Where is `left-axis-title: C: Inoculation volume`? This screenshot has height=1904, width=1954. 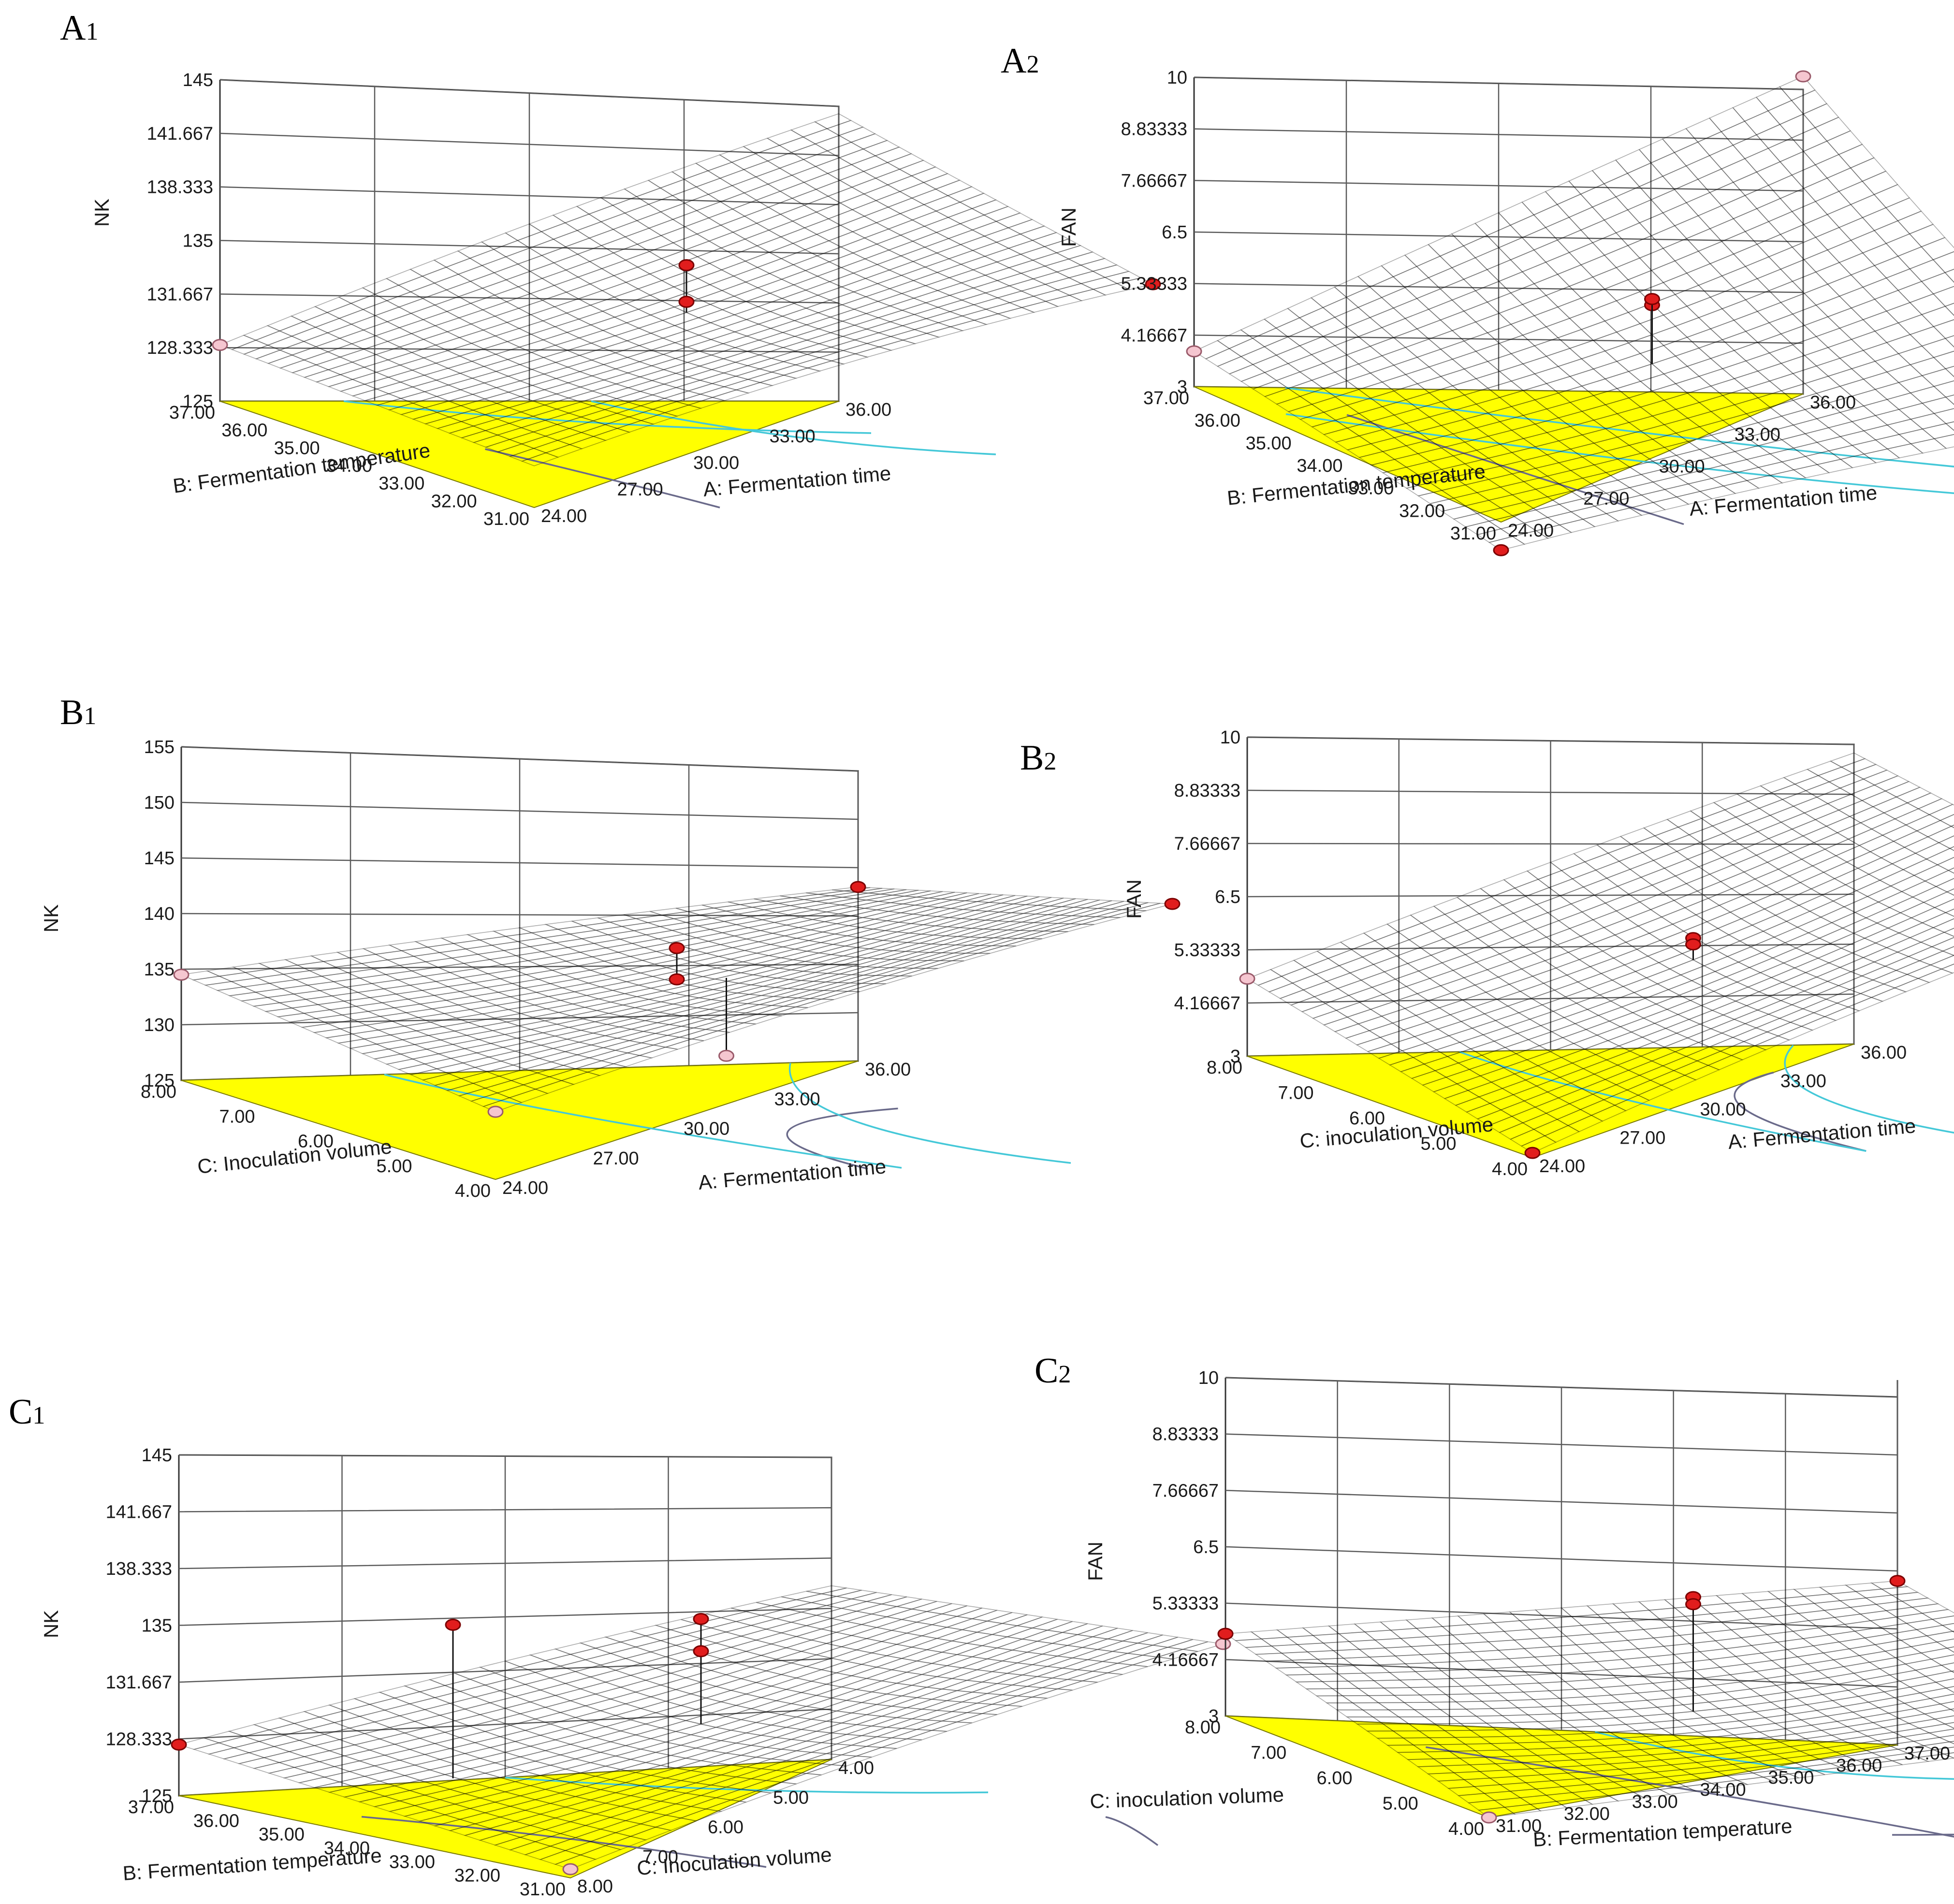 left-axis-title: C: Inoculation volume is located at coordinates (294, 1156).